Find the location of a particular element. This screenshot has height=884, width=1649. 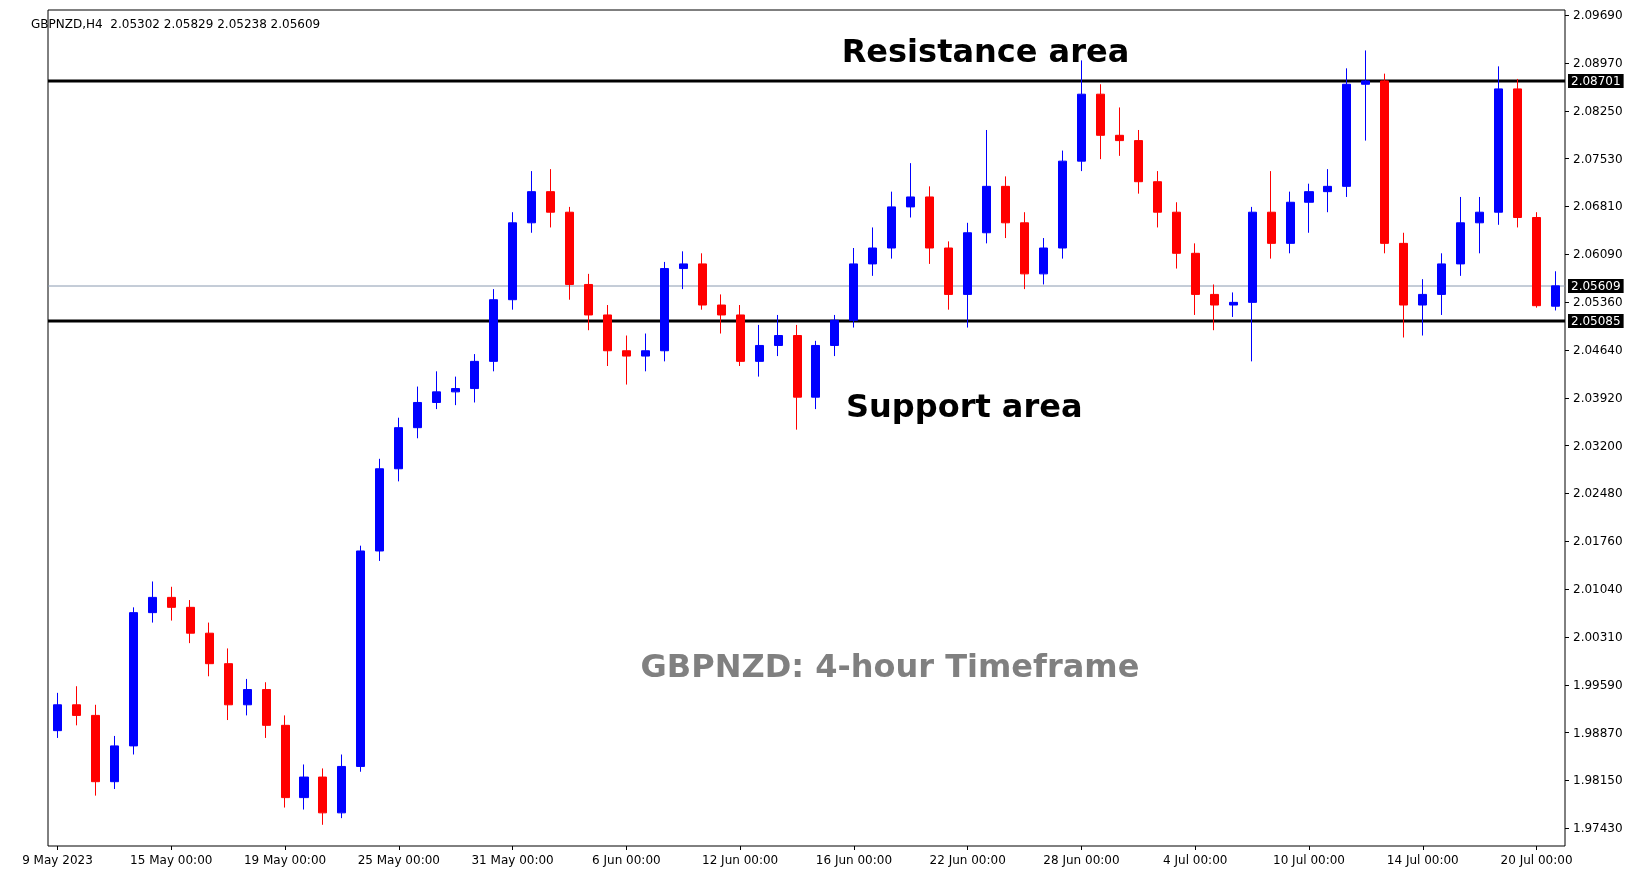

x-tick-label: 16 Jun 00:00 is located at coordinates (854, 860).